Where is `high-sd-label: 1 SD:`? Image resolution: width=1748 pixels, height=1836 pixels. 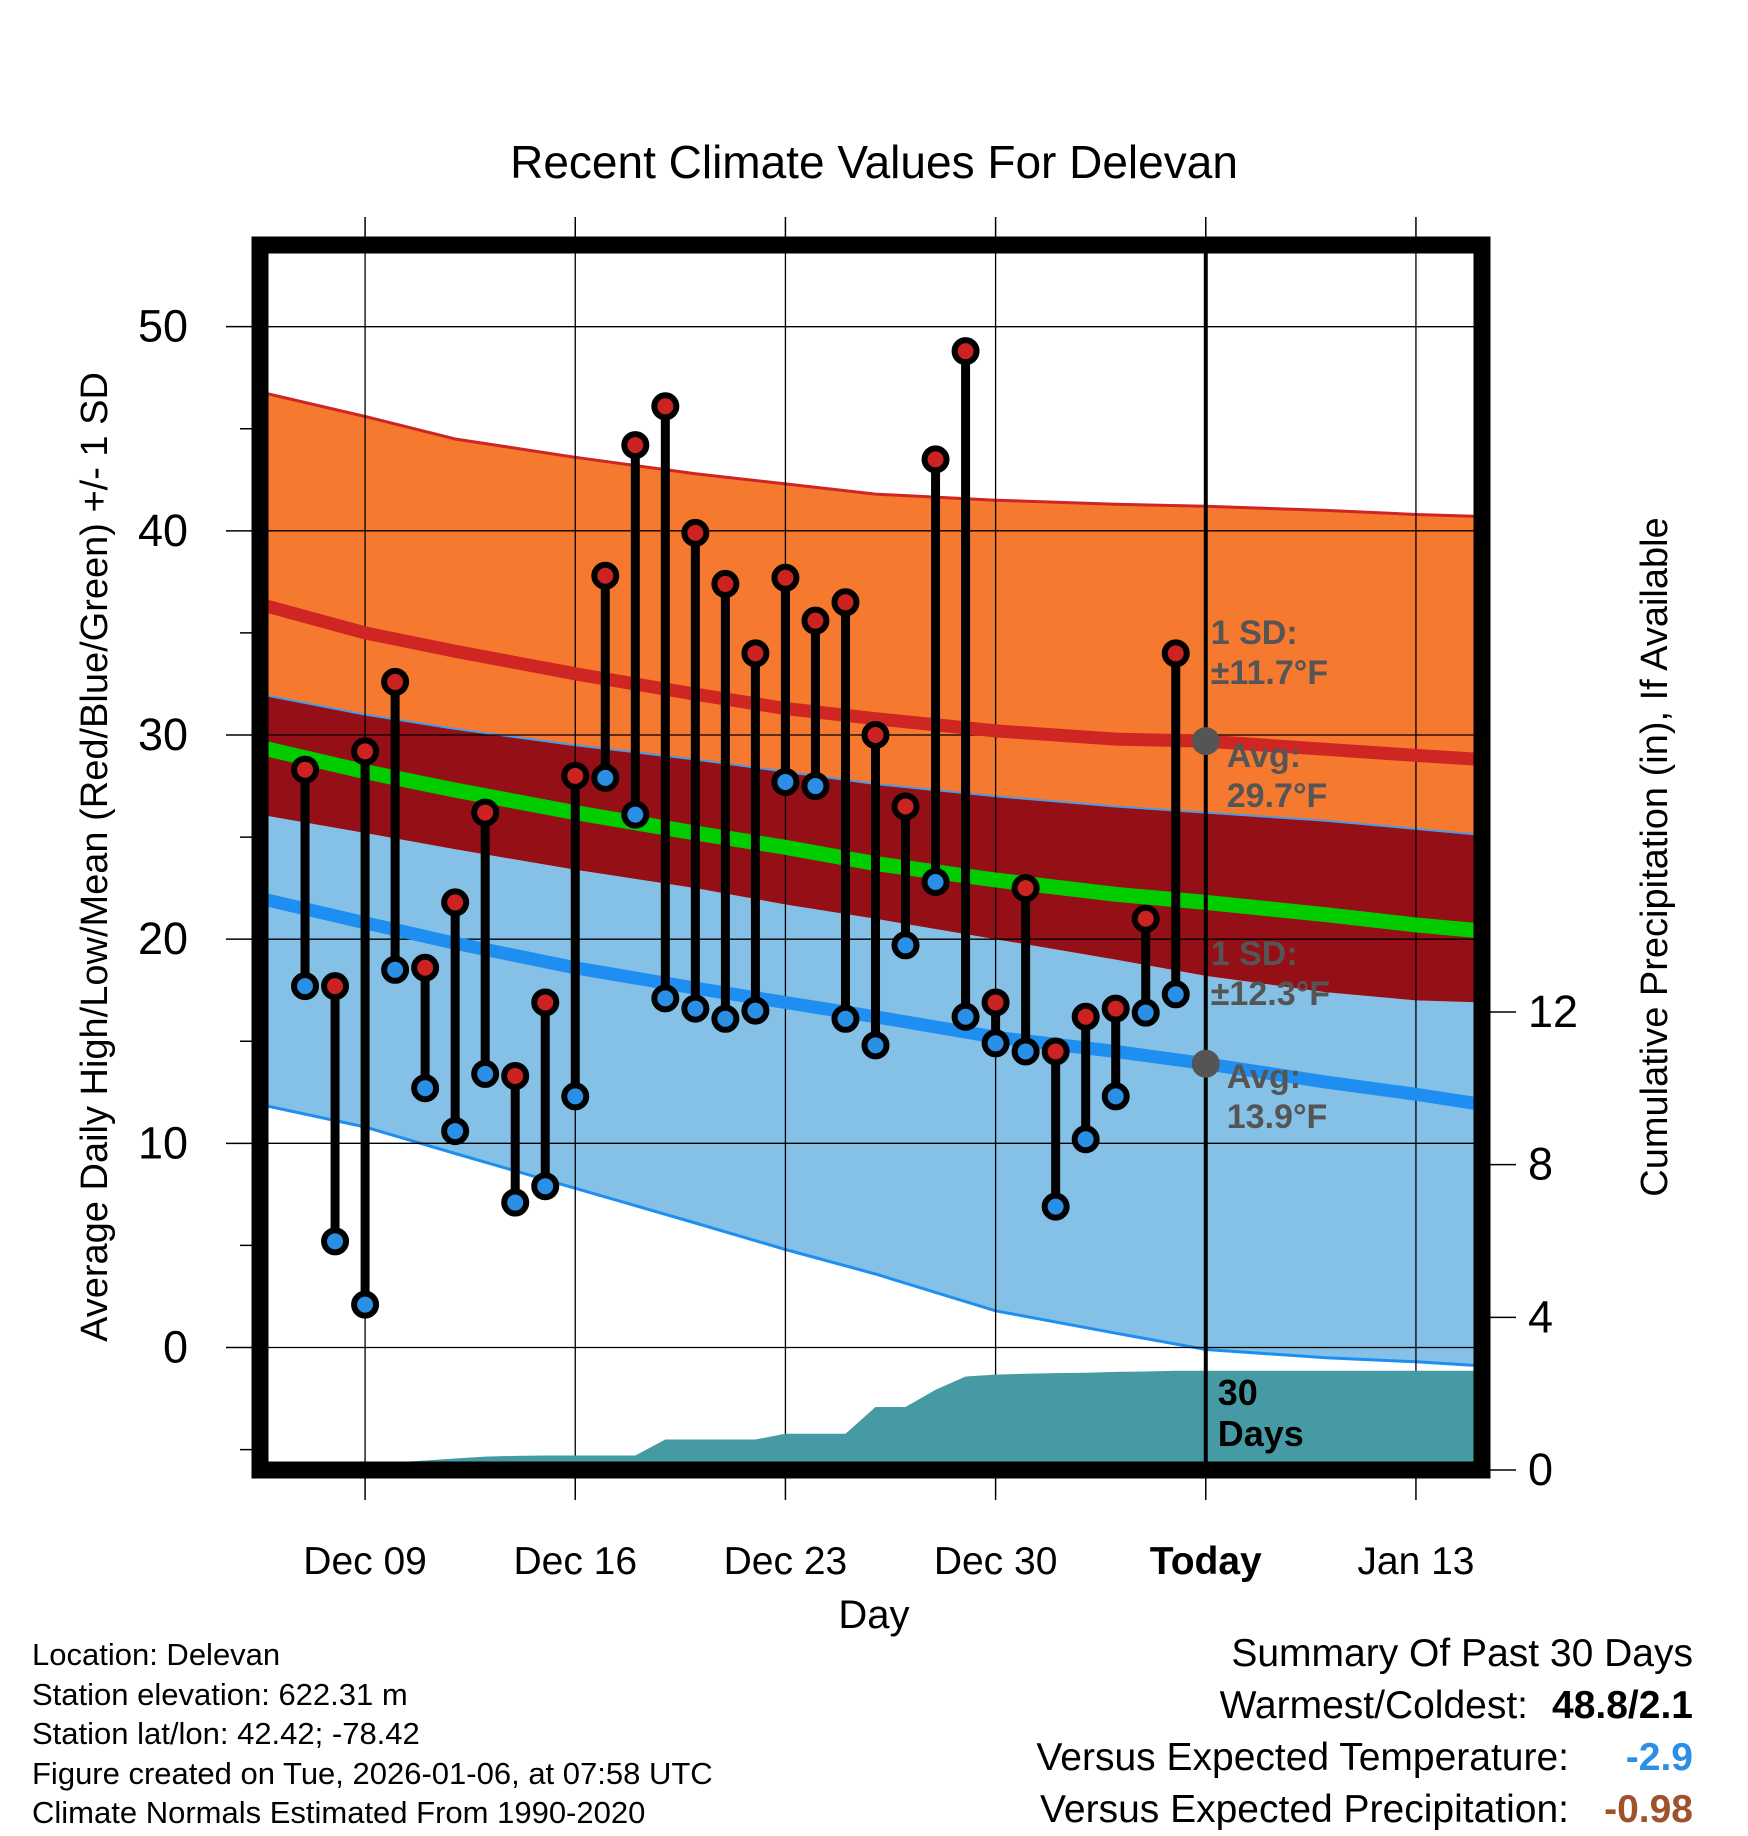
high-sd-label: 1 SD: is located at coordinates (1254, 633).